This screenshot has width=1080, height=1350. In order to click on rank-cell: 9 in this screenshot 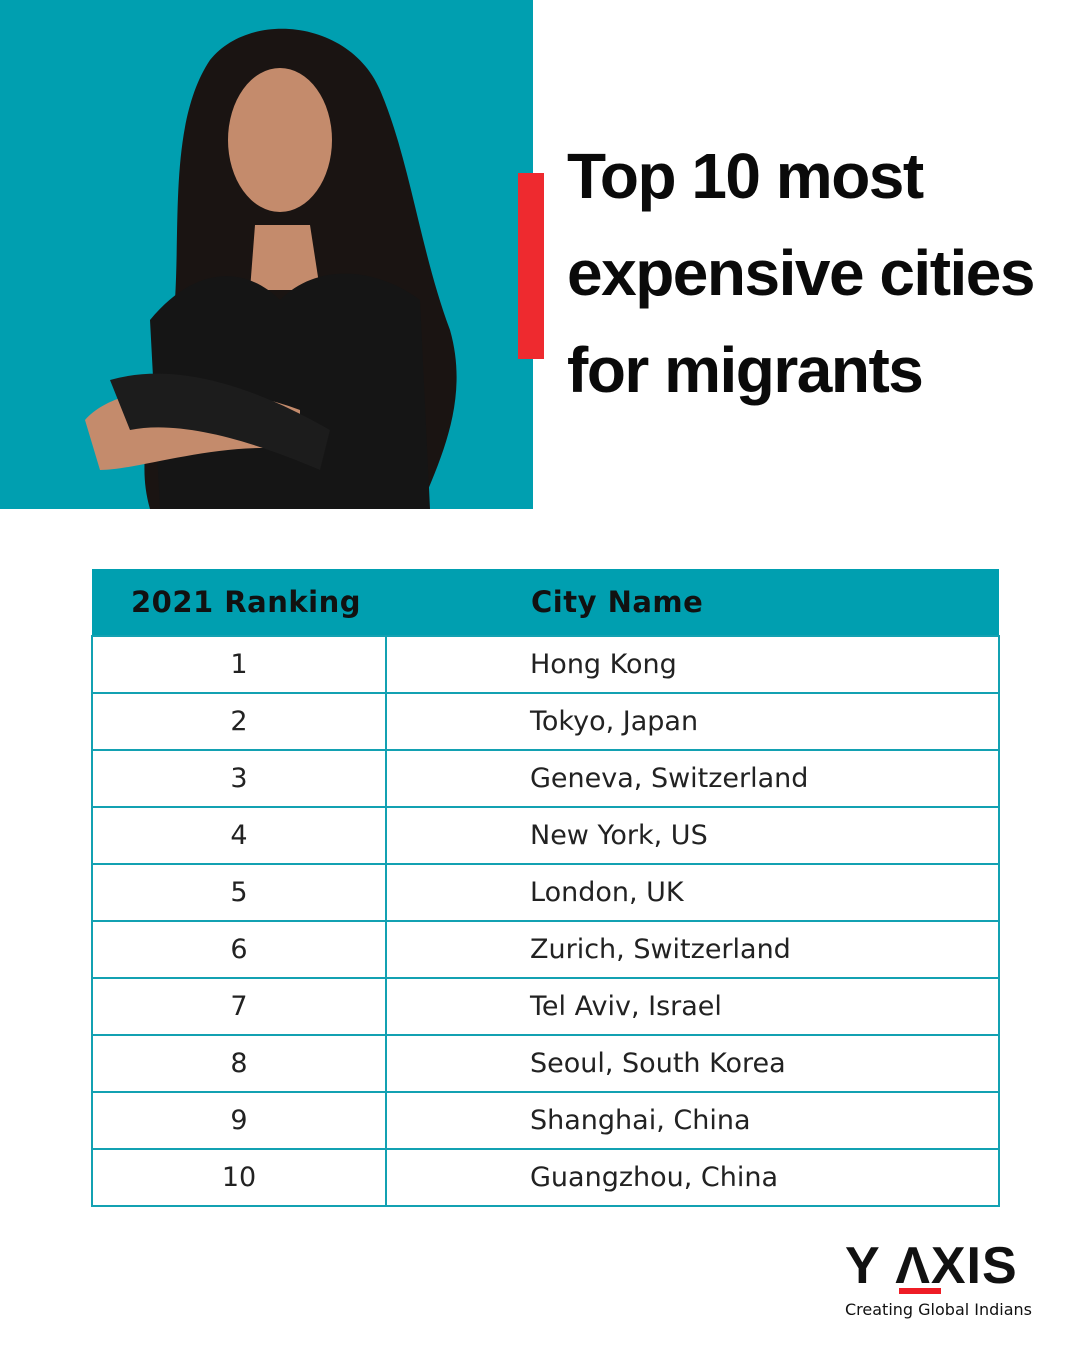, I will do `click(239, 1120)`.